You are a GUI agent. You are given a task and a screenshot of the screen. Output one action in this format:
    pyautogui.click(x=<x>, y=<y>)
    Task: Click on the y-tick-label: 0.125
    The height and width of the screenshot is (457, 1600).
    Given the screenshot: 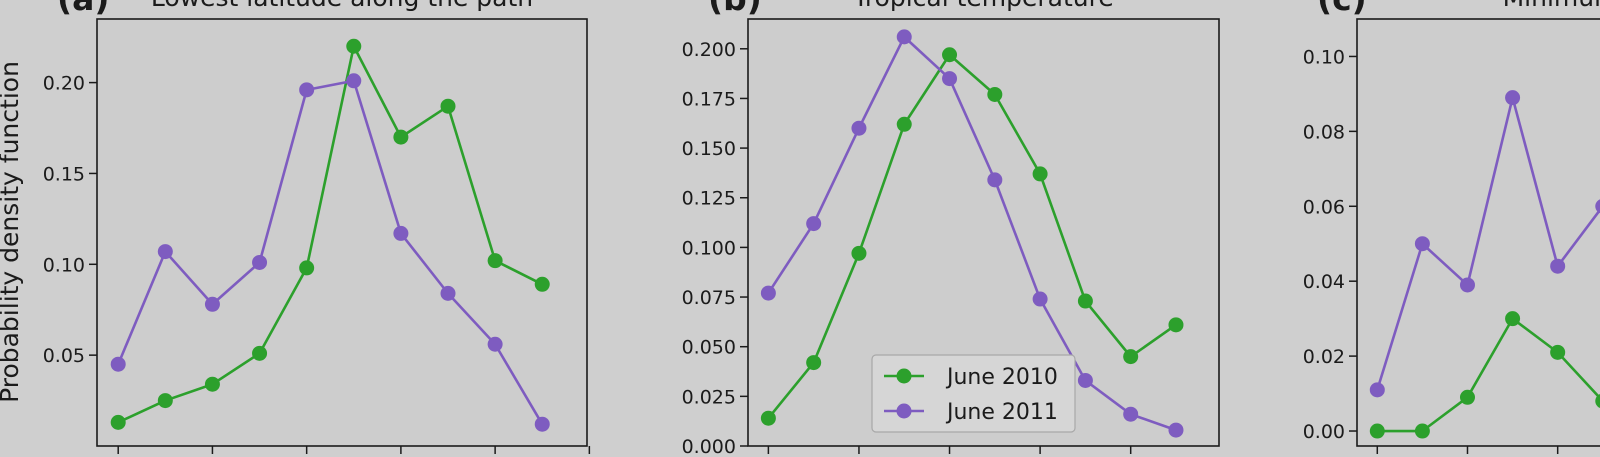 What is the action you would take?
    pyautogui.click(x=709, y=199)
    